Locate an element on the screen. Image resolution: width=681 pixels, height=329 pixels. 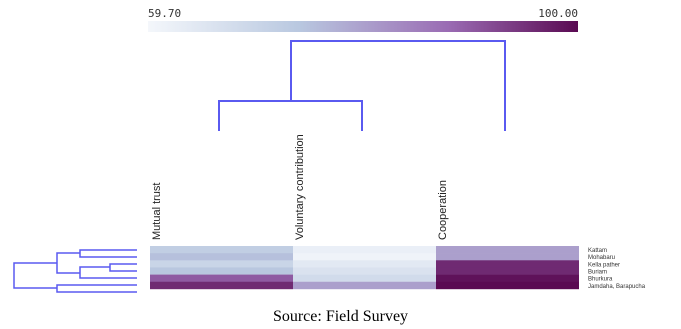
row-label-0: Kattam is located at coordinates (597, 251).